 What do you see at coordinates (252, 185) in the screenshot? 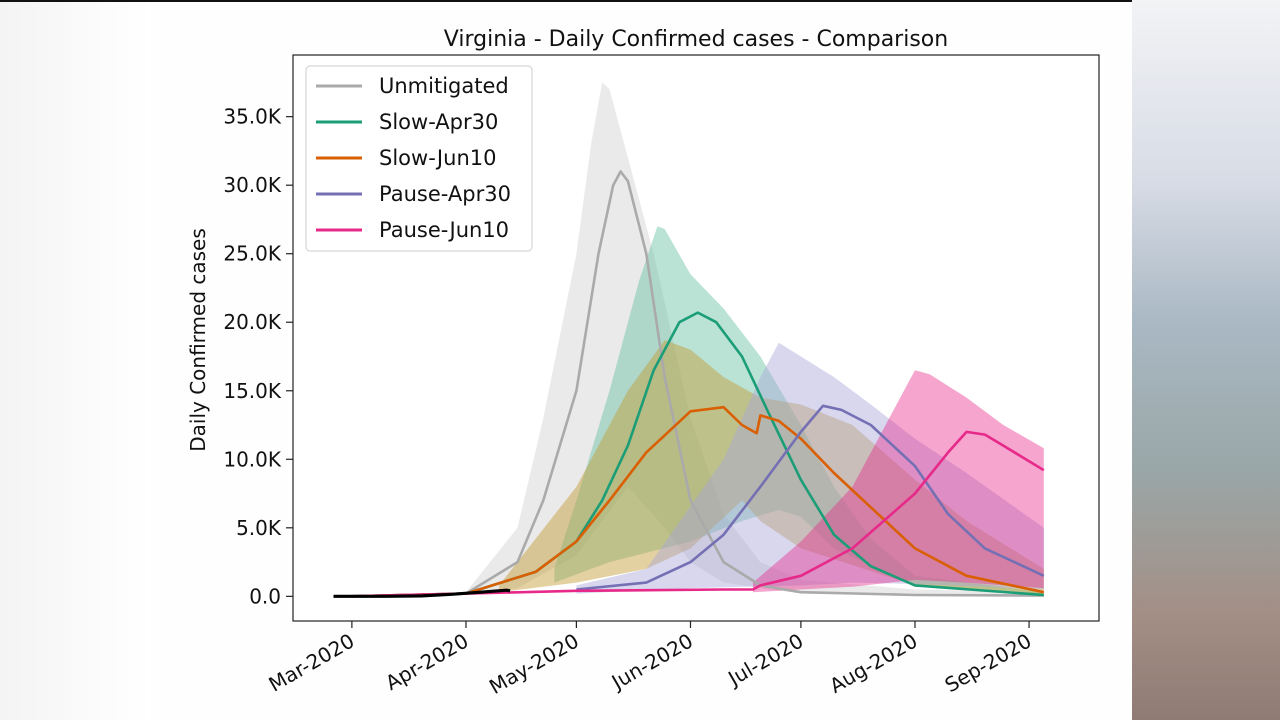
I see `y-tick-label: 30.0K` at bounding box center [252, 185].